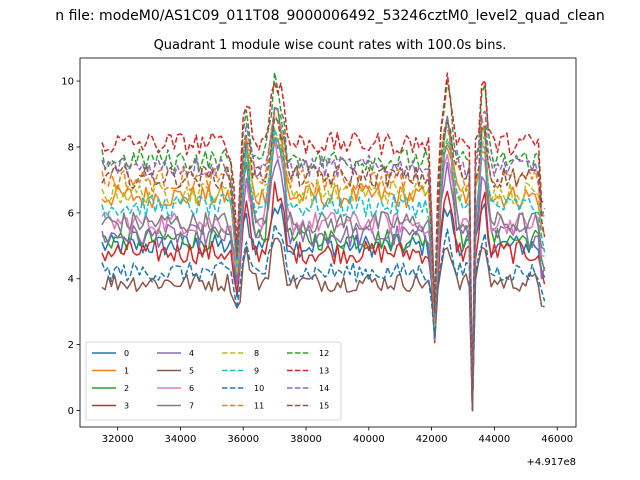 Image resolution: width=640 pixels, height=480 pixels. What do you see at coordinates (181, 439) in the screenshot?
I see `x-tick-label: 34000` at bounding box center [181, 439].